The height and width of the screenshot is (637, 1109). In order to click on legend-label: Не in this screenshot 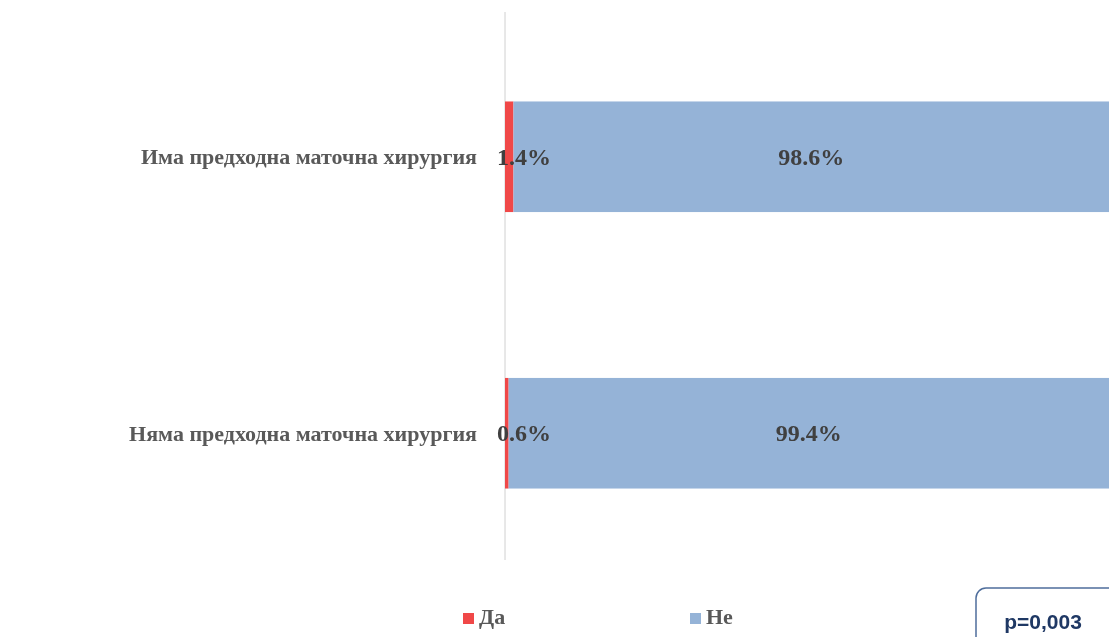, I will do `click(720, 616)`.